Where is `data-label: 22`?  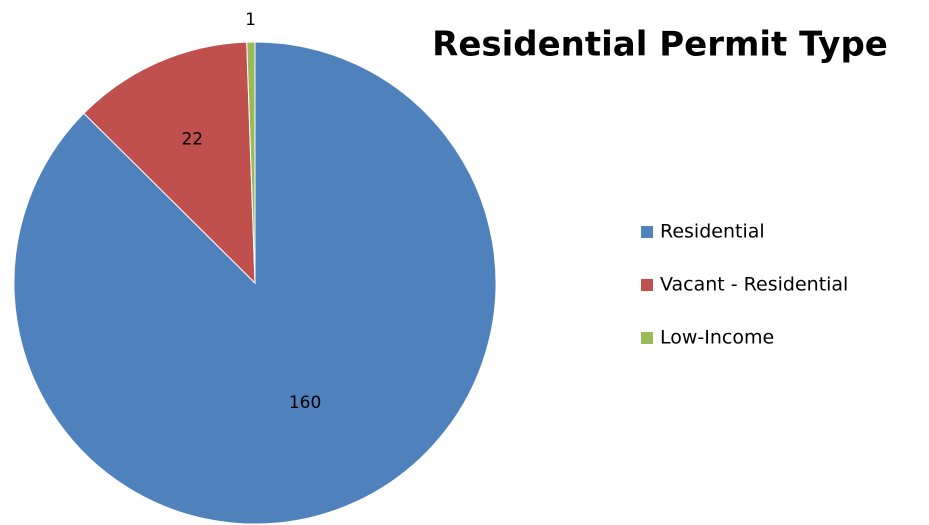 data-label: 22 is located at coordinates (192, 139).